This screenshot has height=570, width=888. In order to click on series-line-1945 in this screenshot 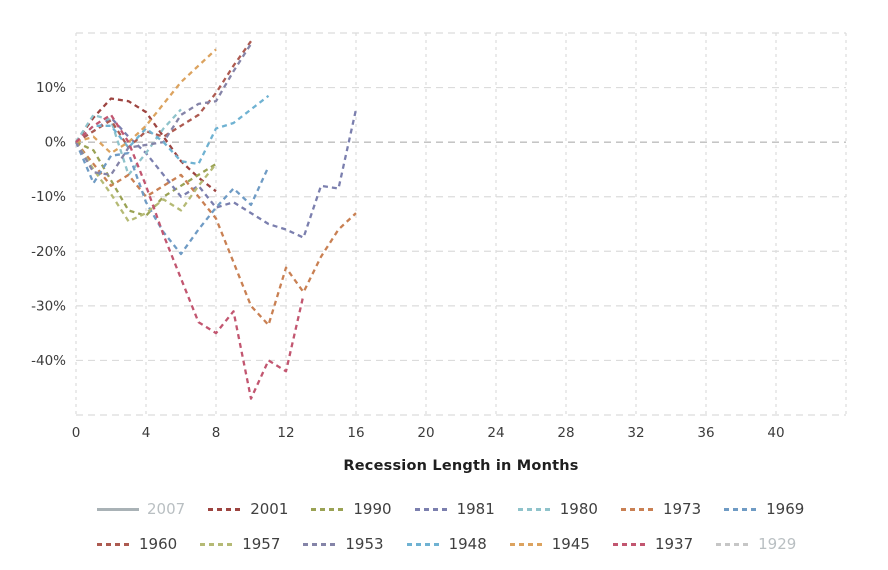, I will do `click(146, 101)`.